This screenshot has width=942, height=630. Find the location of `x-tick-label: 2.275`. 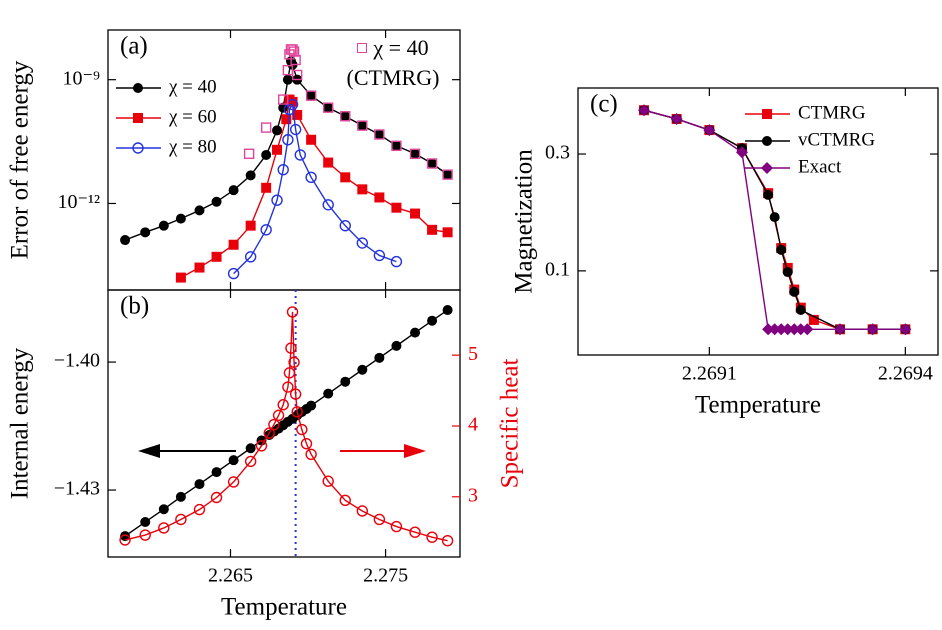

x-tick-label: 2.275 is located at coordinates (385, 576).